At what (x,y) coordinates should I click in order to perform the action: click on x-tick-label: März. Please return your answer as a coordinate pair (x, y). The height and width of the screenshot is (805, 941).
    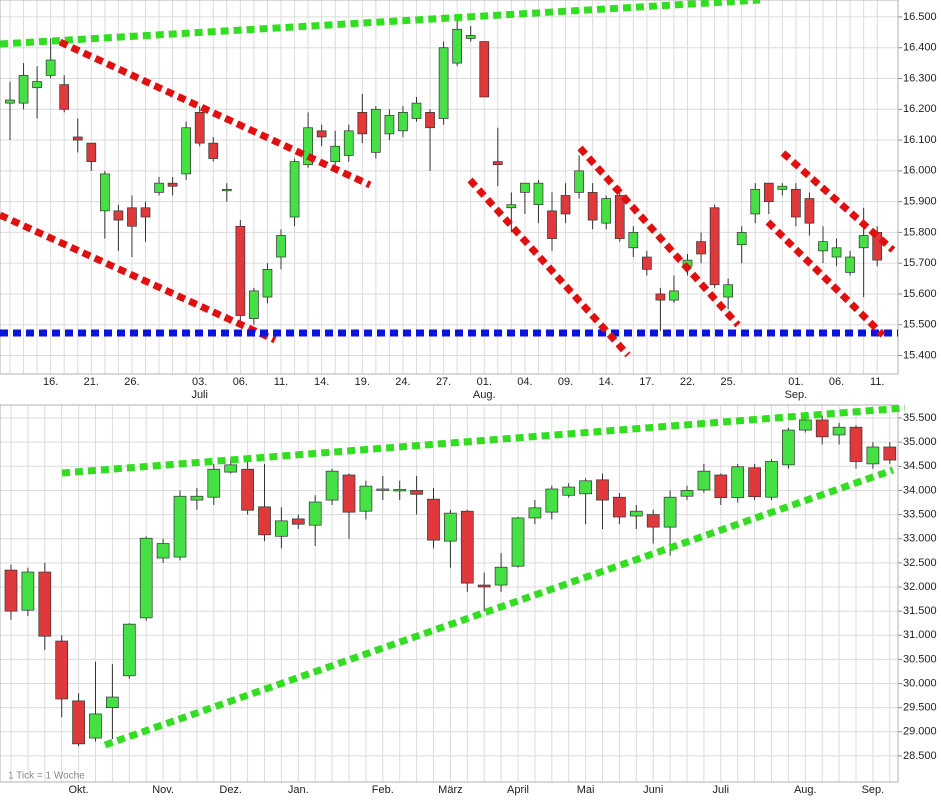
    Looking at the image, I should click on (450, 790).